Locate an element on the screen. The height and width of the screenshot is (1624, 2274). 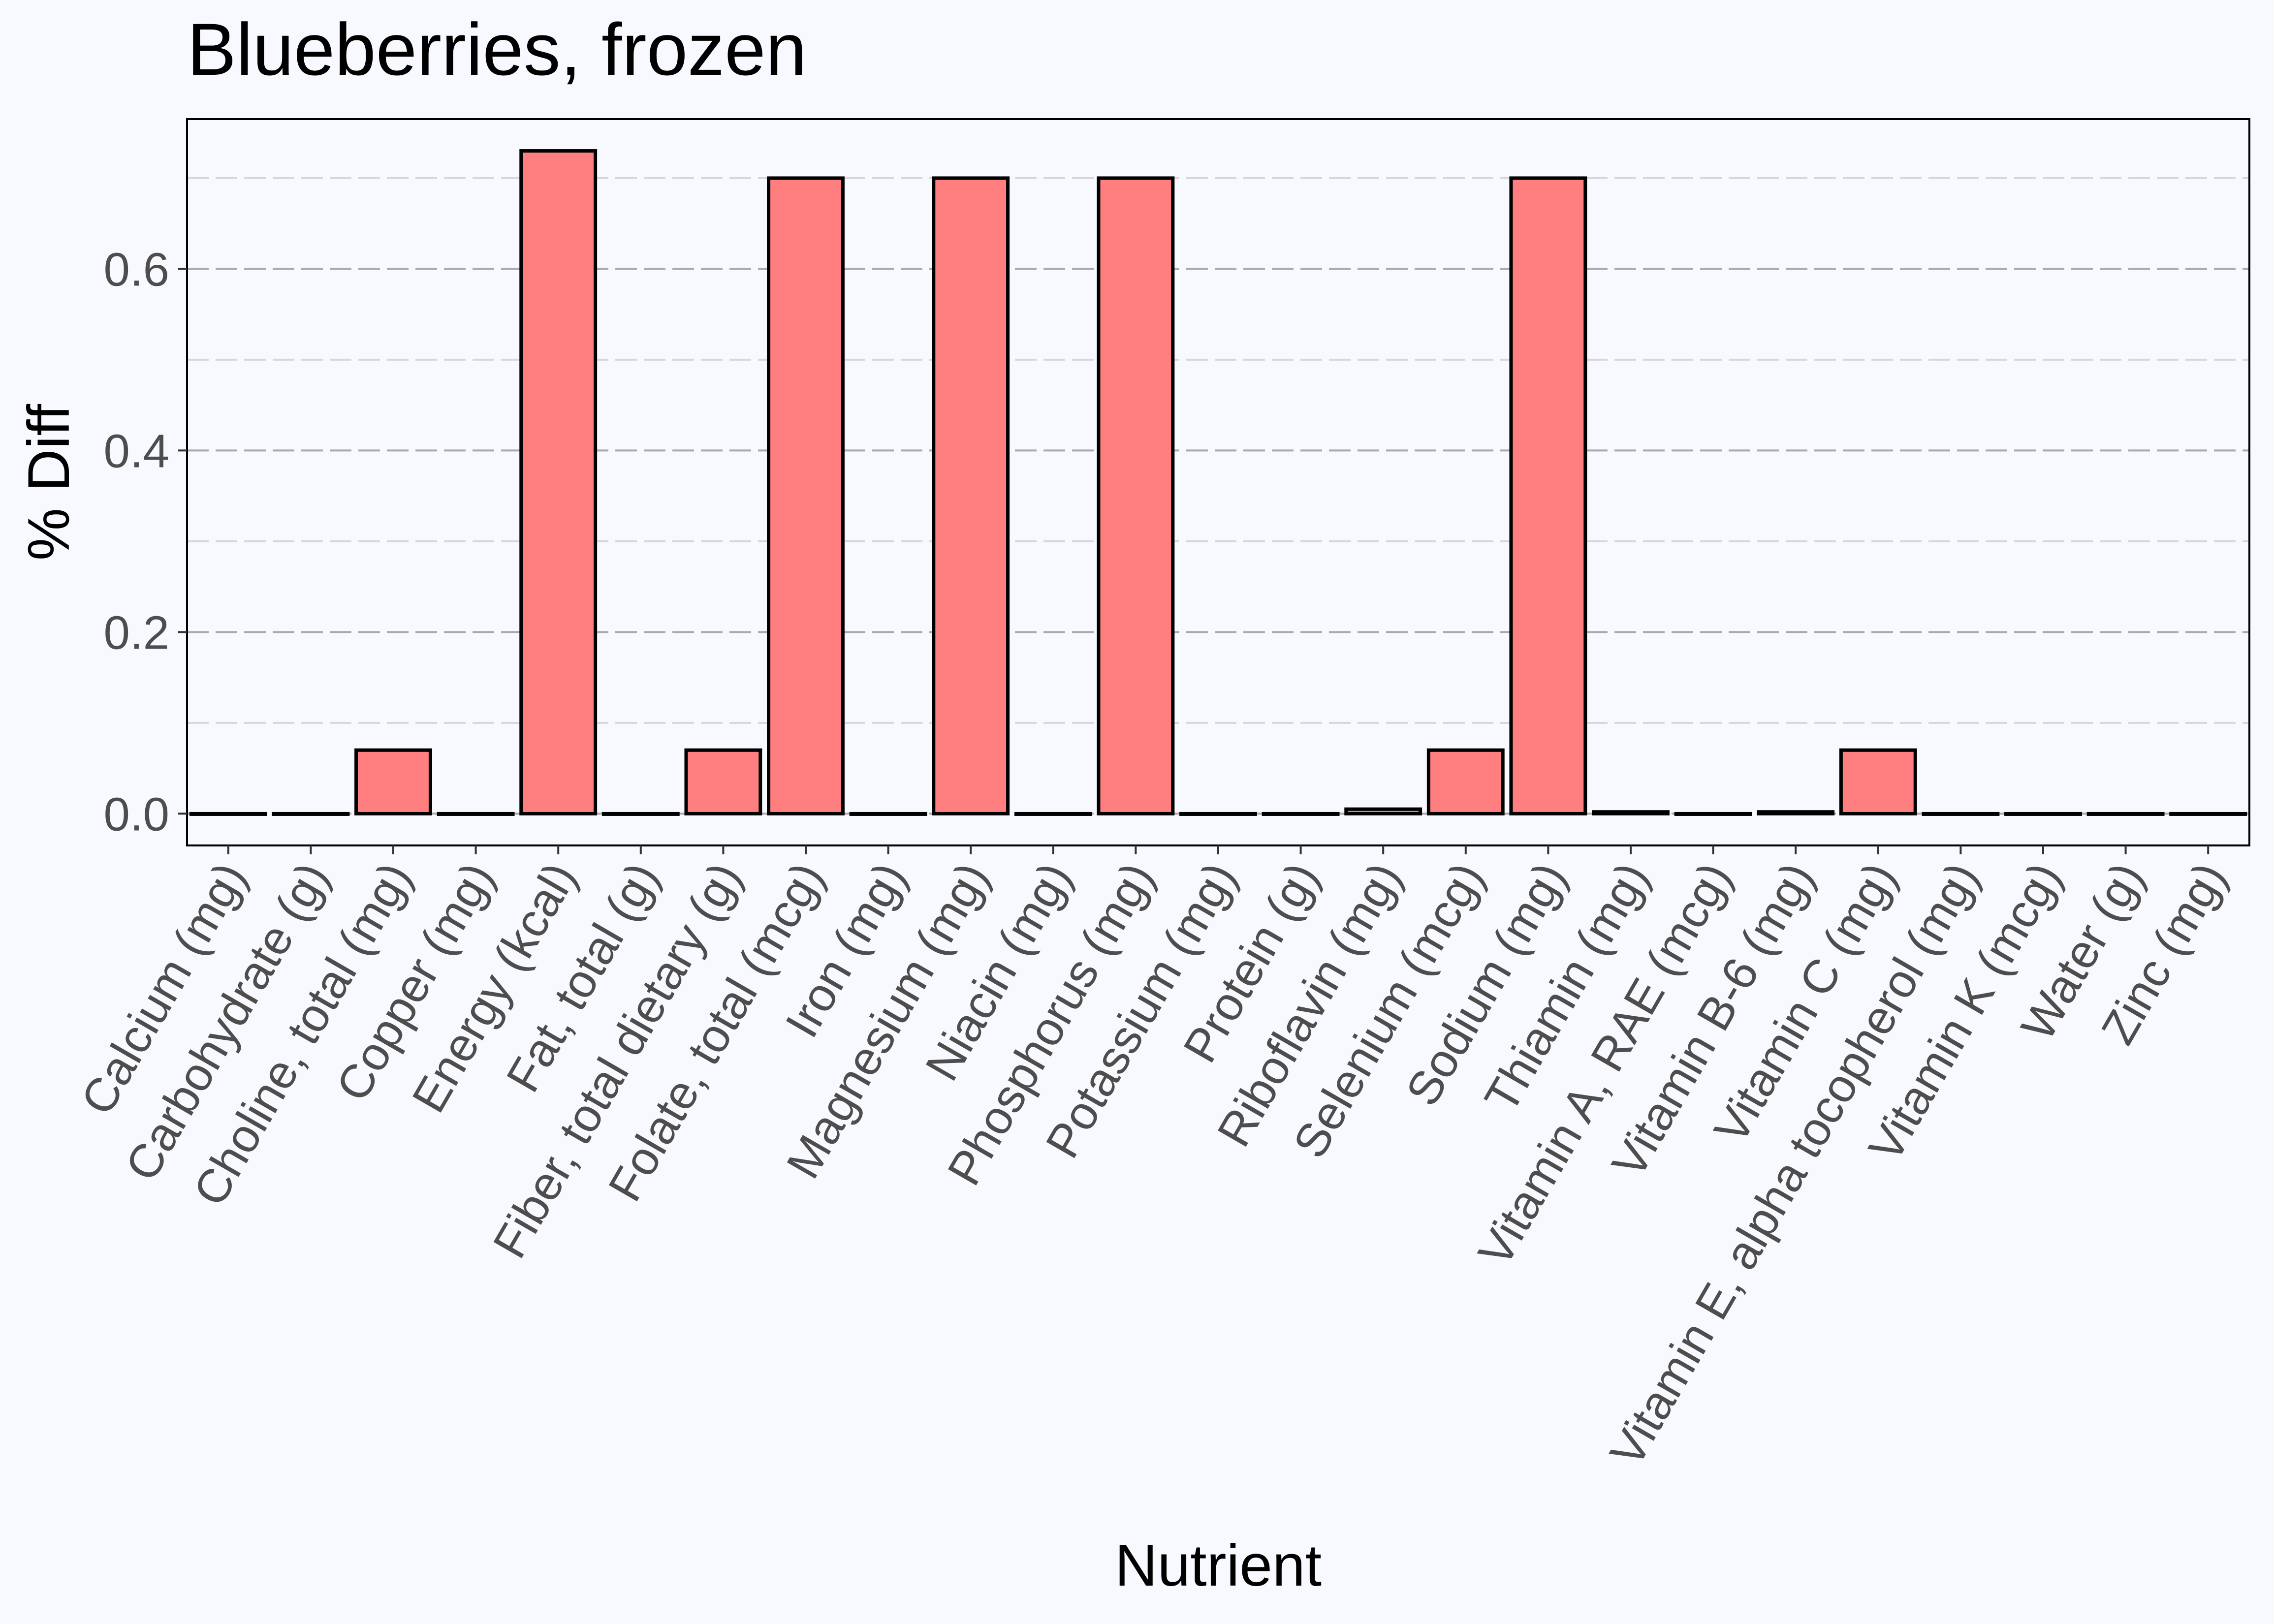
y-axis-title: % Diff is located at coordinates (49, 482).